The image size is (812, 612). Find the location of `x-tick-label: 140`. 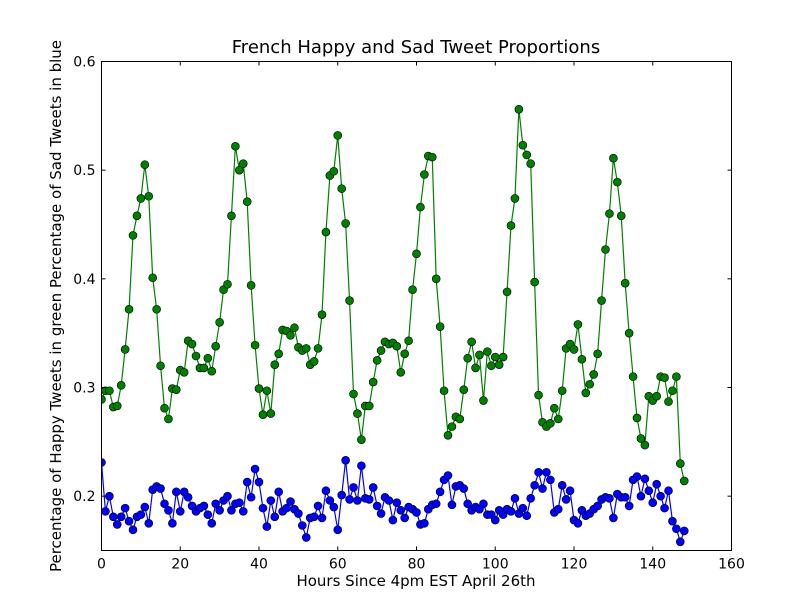

x-tick-label: 140 is located at coordinates (652, 565).